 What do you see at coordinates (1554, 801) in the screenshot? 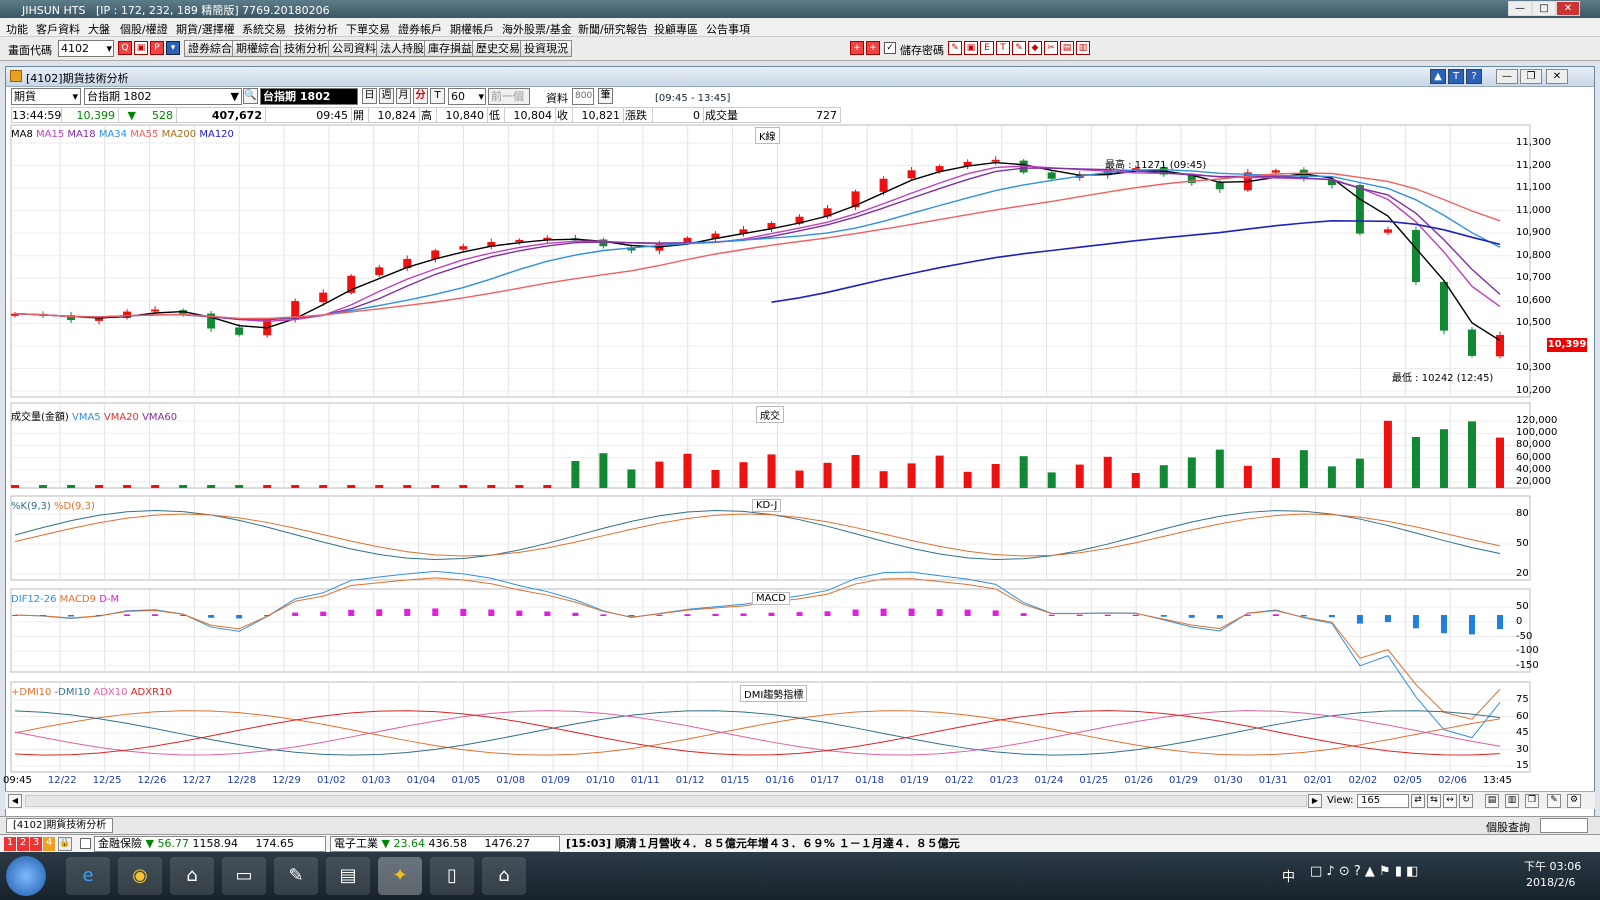
I see `draw-icon: ✎` at bounding box center [1554, 801].